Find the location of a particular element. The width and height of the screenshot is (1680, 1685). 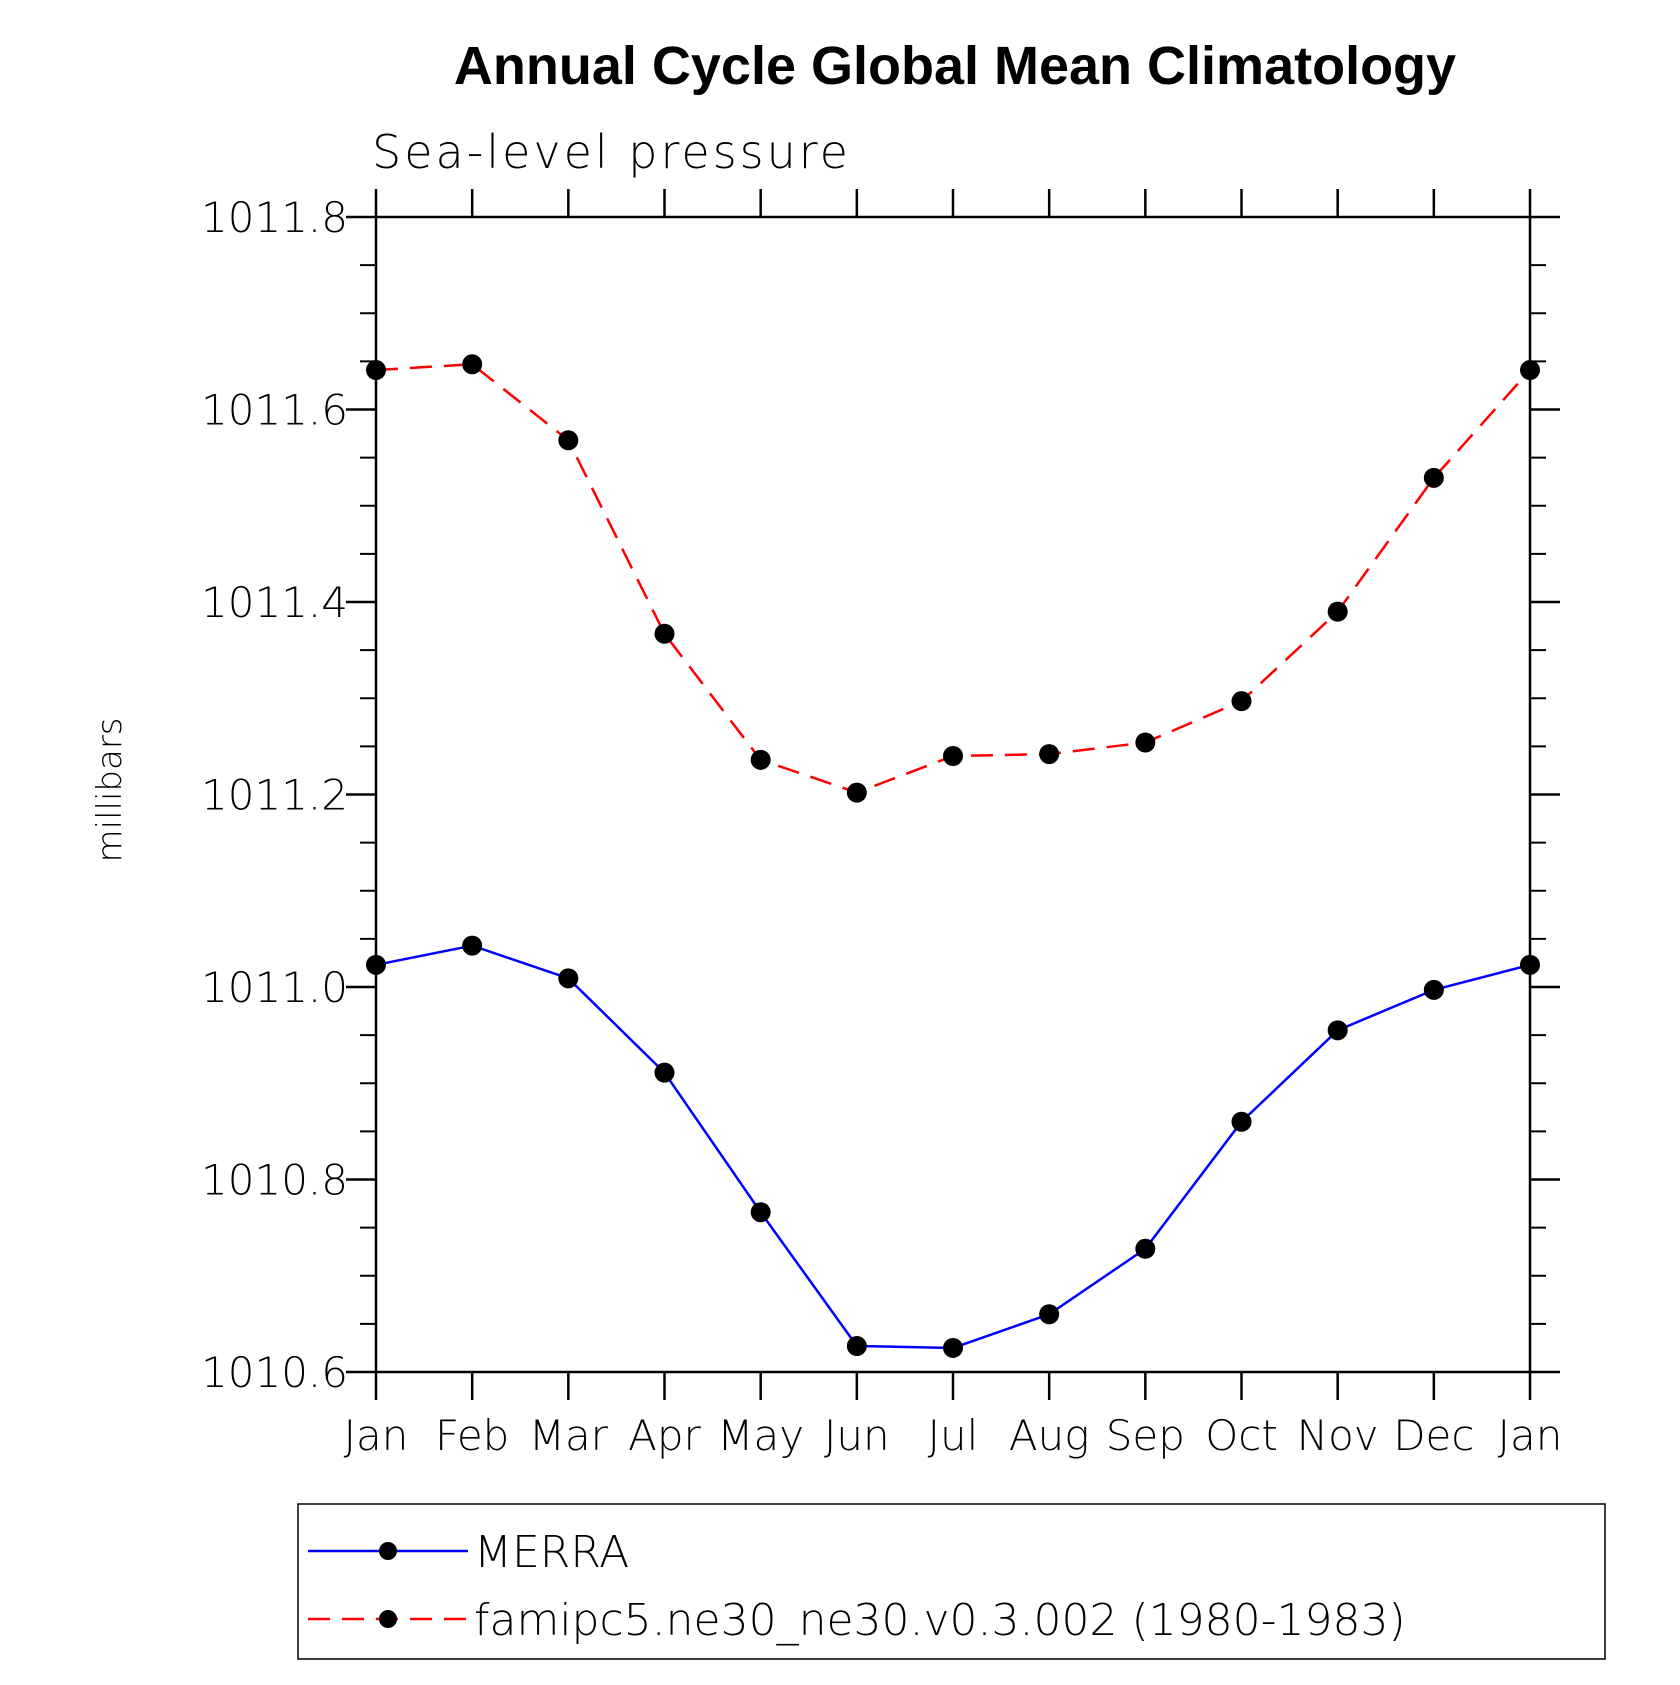

y-tick-label: 1011.8 is located at coordinates (274, 217).